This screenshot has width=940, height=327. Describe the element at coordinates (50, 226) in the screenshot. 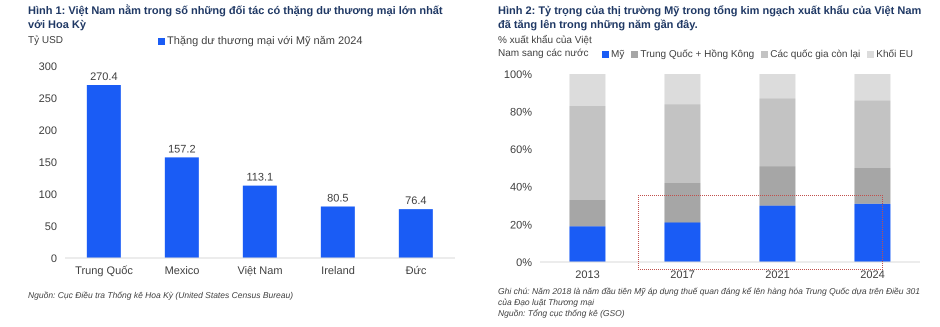

I see `y-tick-label: 50` at that location.